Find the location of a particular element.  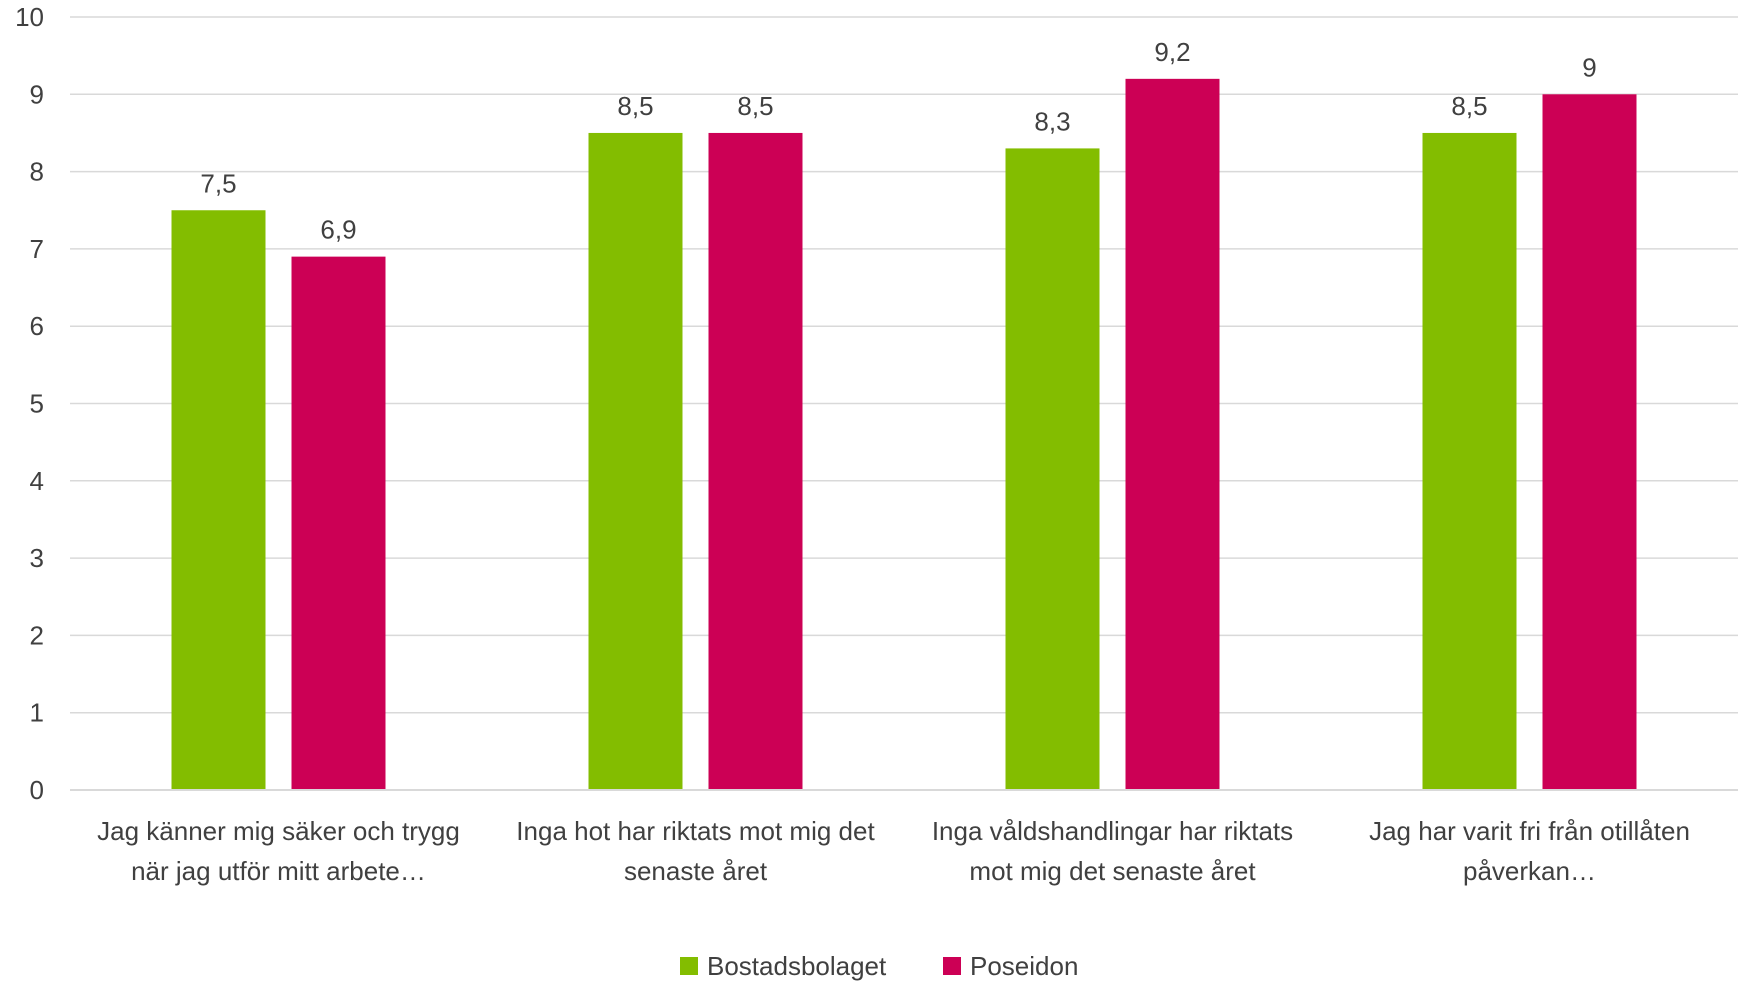

legend-label: Poseidon is located at coordinates (1024, 966).